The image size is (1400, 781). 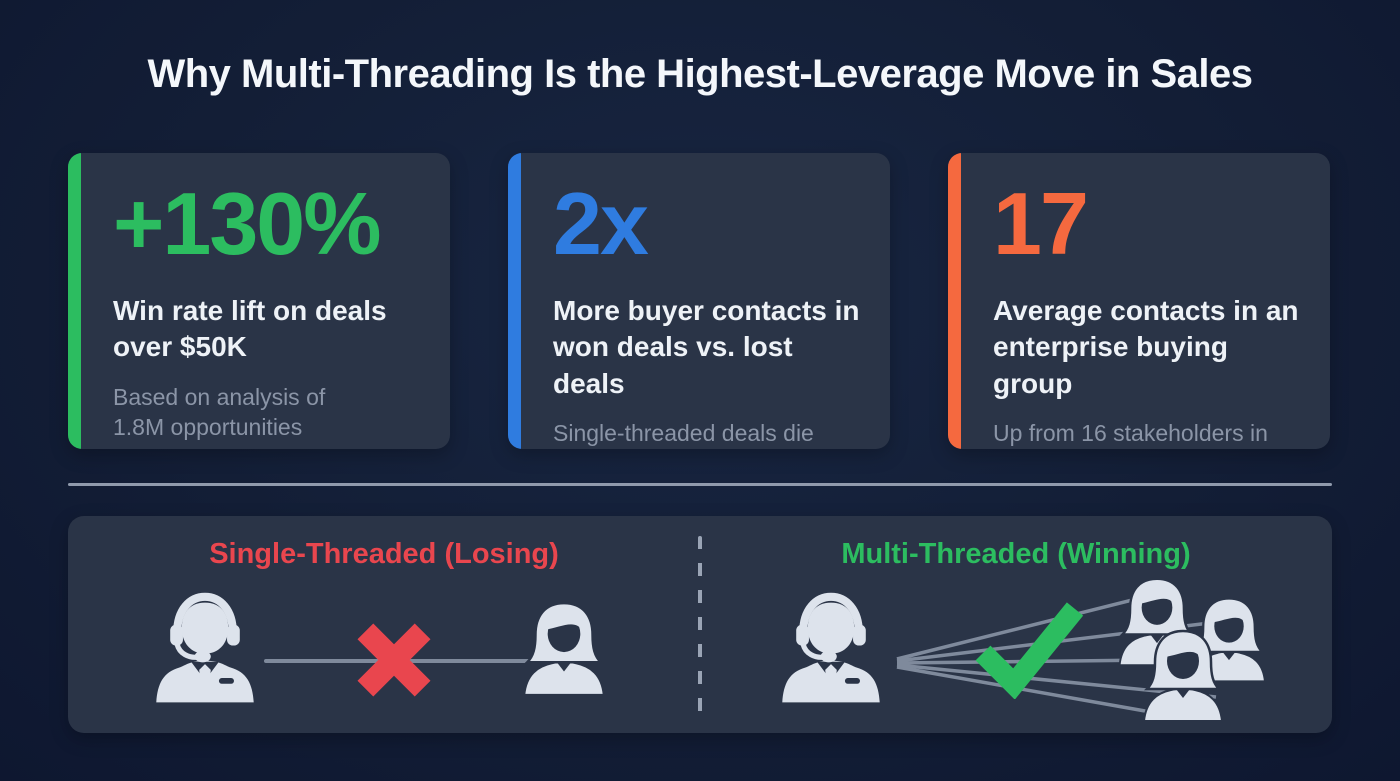 I want to click on multi-threaded-section: Multi-Threaded (Winning), so click(x=1016, y=624).